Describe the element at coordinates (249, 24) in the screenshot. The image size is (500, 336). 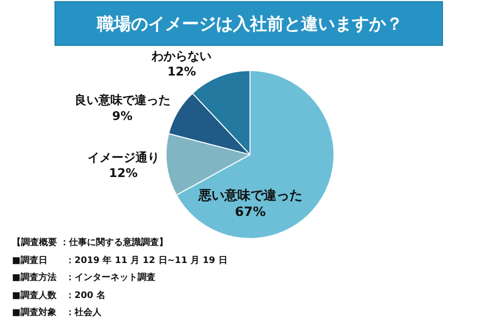
I see `chart-title: 職場のイメージは入社前と違いますか？` at that location.